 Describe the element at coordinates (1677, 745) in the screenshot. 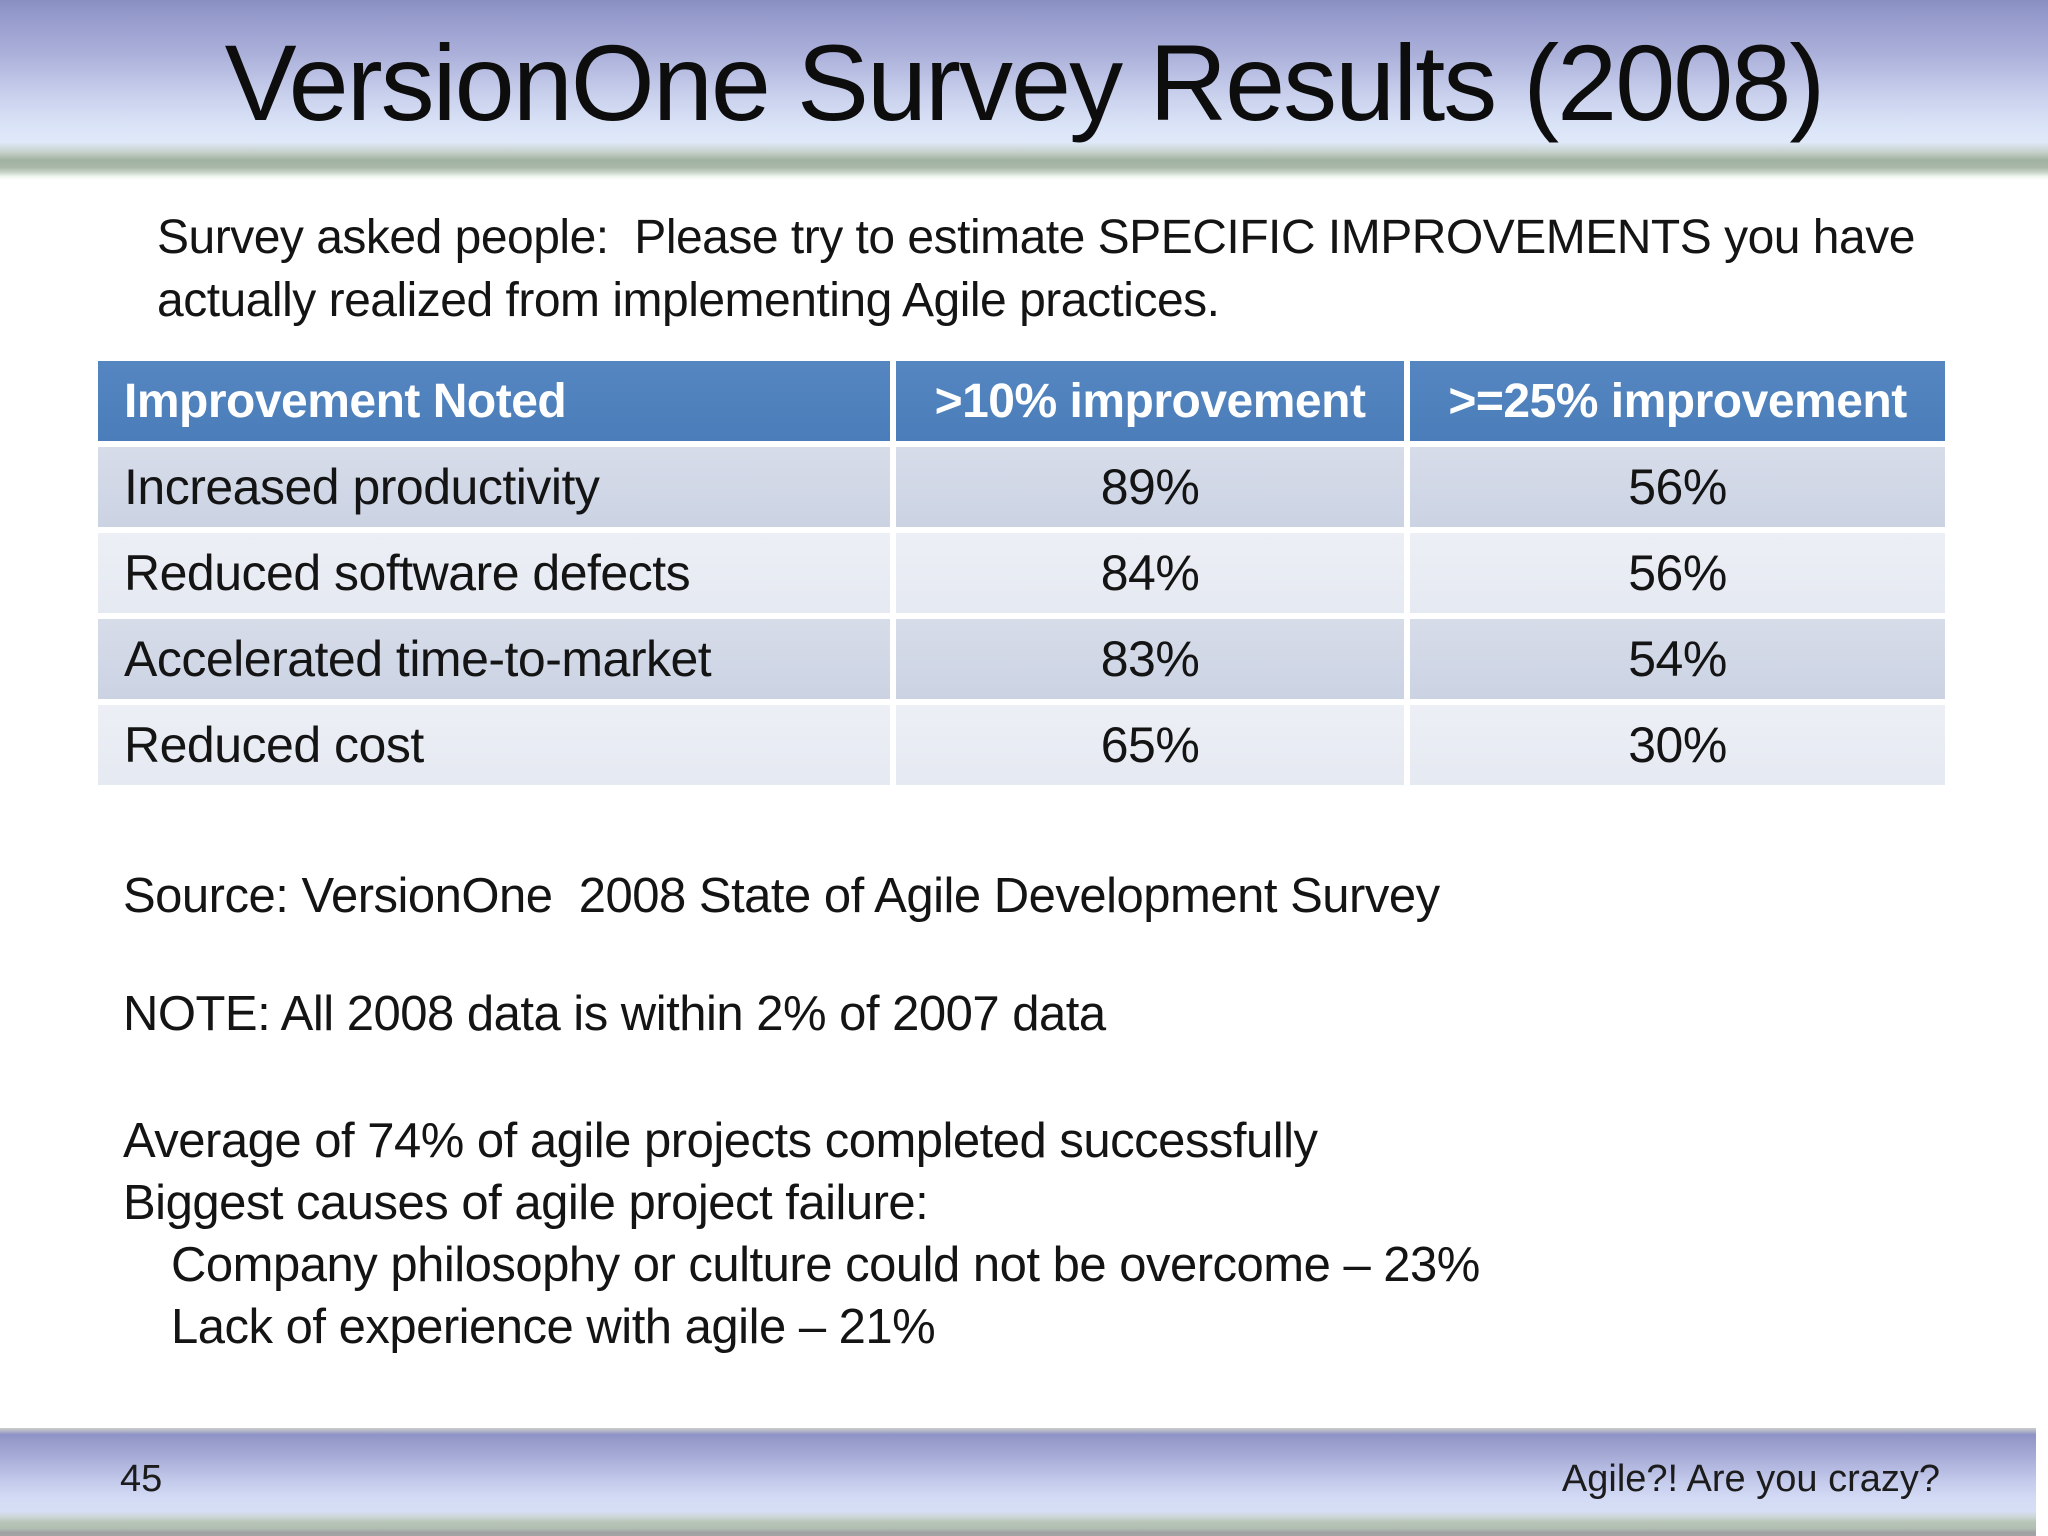

I see `table-cell-ge25: 30%` at that location.